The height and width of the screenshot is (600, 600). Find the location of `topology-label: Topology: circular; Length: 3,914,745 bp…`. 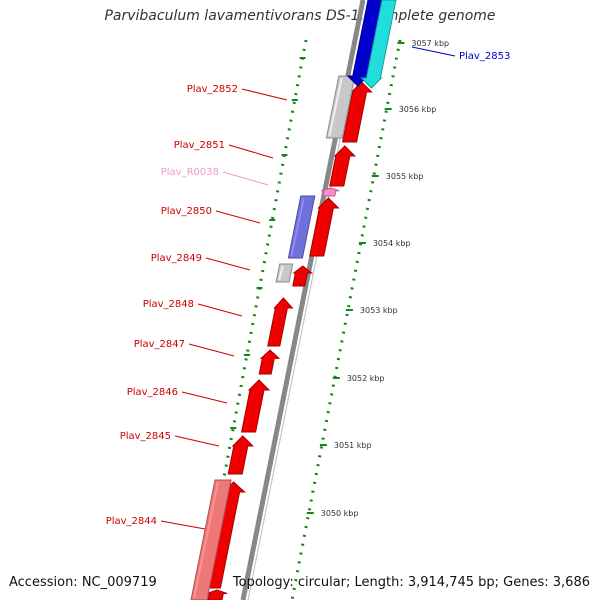

topology-label: Topology: circular; Length: 3,914,745 bp… is located at coordinates (411, 582).